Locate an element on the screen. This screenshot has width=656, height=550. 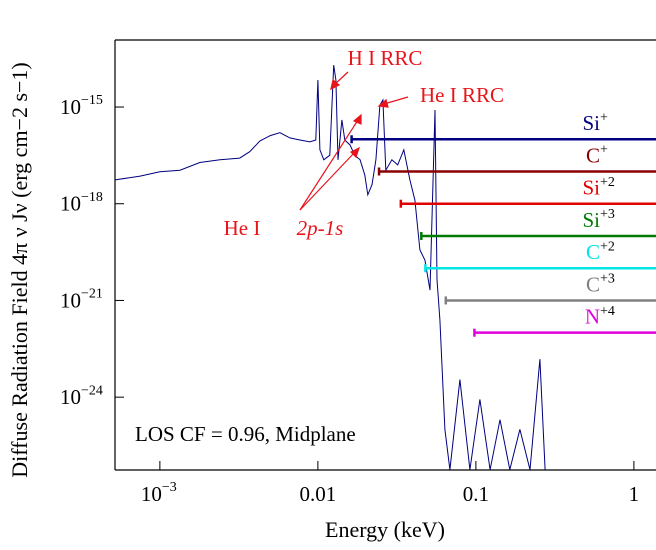
annotation: LOS CF = 0.96, Midplane is located at coordinates (245, 434).